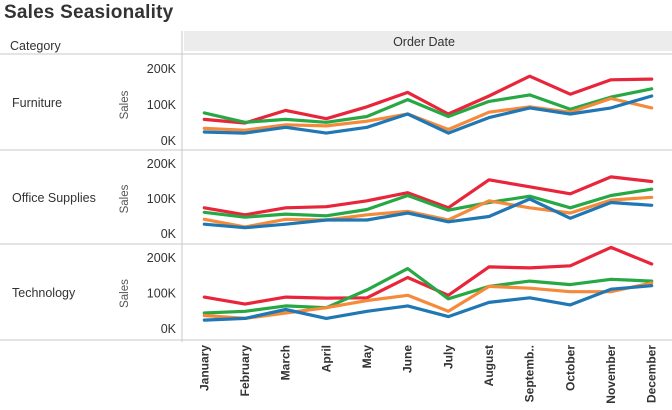 The width and height of the screenshot is (672, 410). What do you see at coordinates (54, 198) in the screenshot?
I see `category-label-office-supplies: Office Supplies` at bounding box center [54, 198].